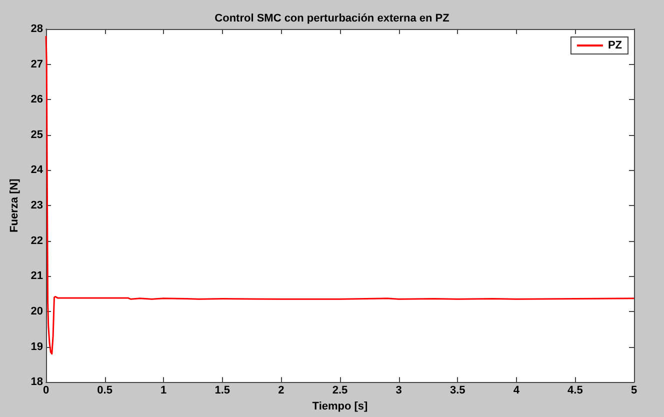 The width and height of the screenshot is (664, 417). I want to click on x-tick-label: 3.5, so click(458, 390).